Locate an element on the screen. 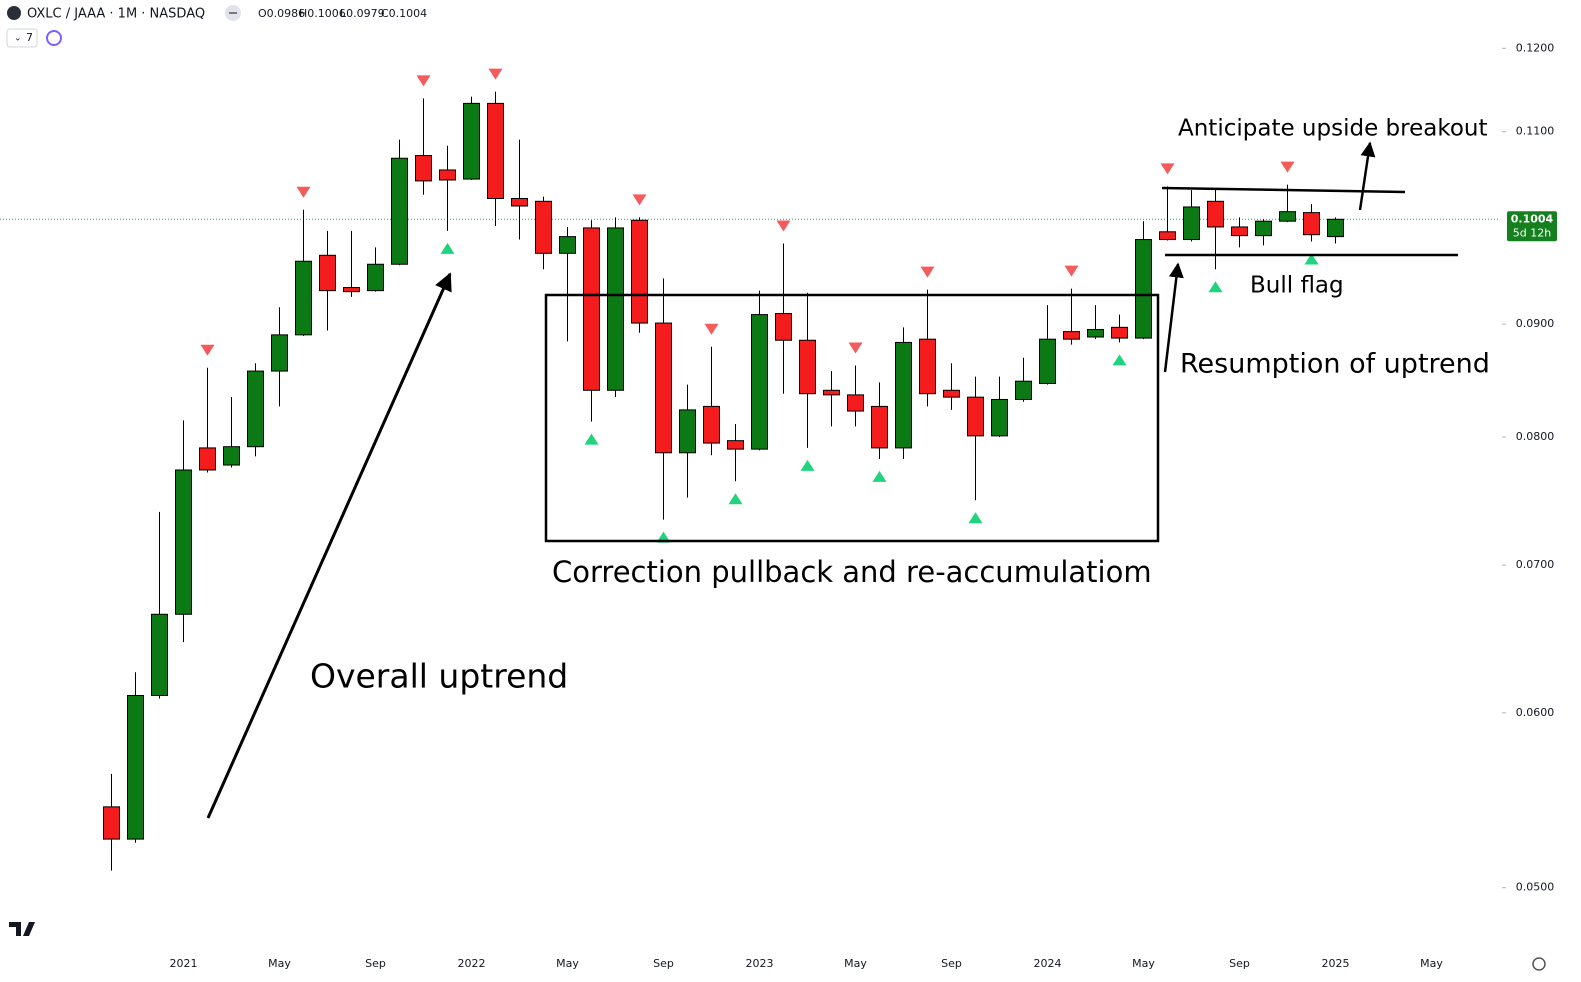 Image resolution: width=1581 pixels, height=982 pixels. last-price-label: 0.1004 is located at coordinates (1532, 218).